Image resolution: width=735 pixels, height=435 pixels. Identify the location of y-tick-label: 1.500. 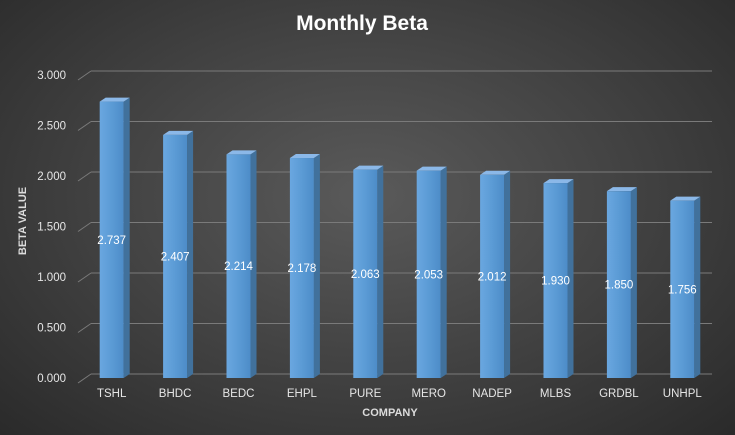
(51, 228).